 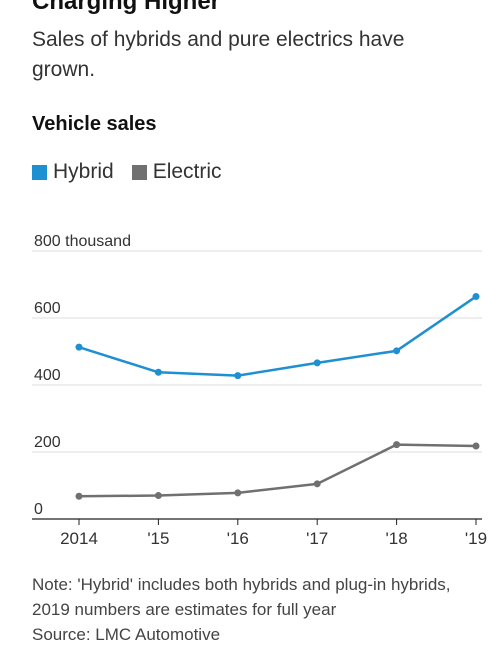 What do you see at coordinates (126, 7) in the screenshot?
I see `chart-title: Charging Higher` at bounding box center [126, 7].